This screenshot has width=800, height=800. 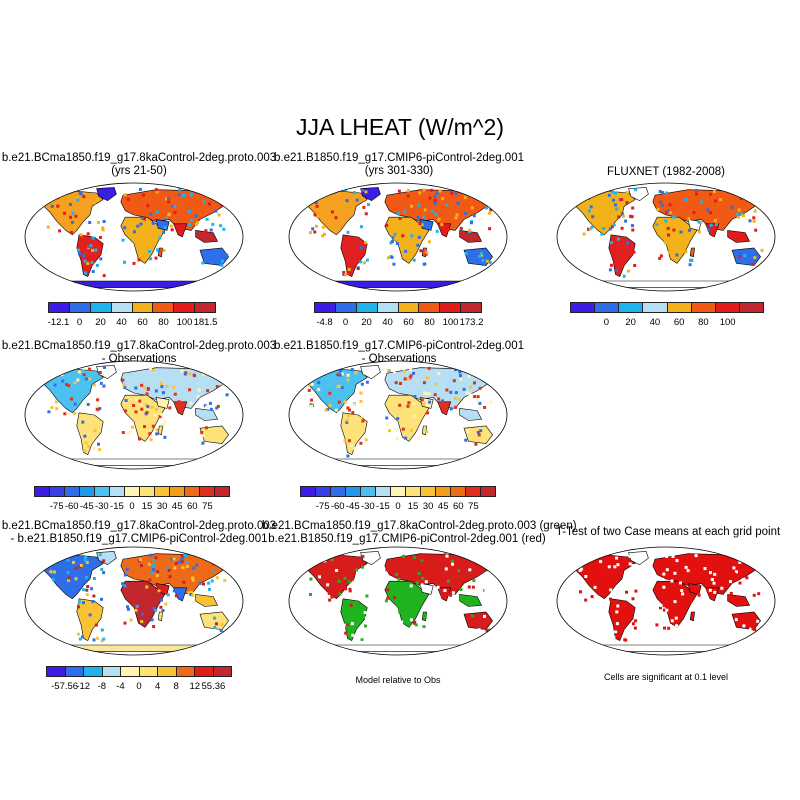 What do you see at coordinates (176, 686) in the screenshot?
I see `colorbar-tick-label: 8` at bounding box center [176, 686].